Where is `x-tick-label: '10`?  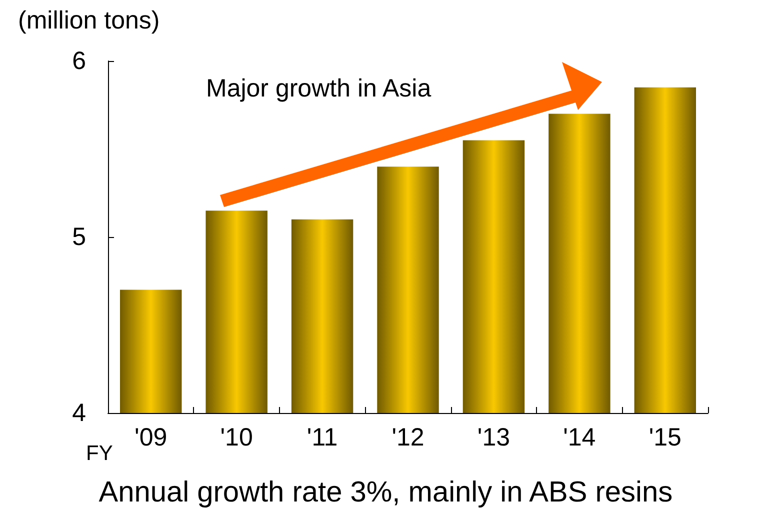 x-tick-label: '10 is located at coordinates (236, 438).